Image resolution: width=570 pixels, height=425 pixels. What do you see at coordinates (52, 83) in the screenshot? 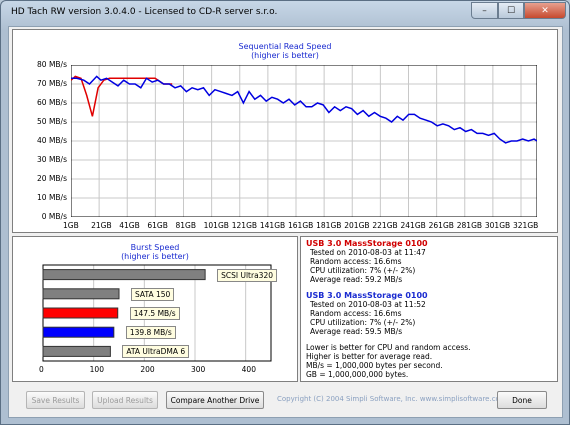
I see `seq-y-tick-label: 70 MB/s` at bounding box center [52, 83].